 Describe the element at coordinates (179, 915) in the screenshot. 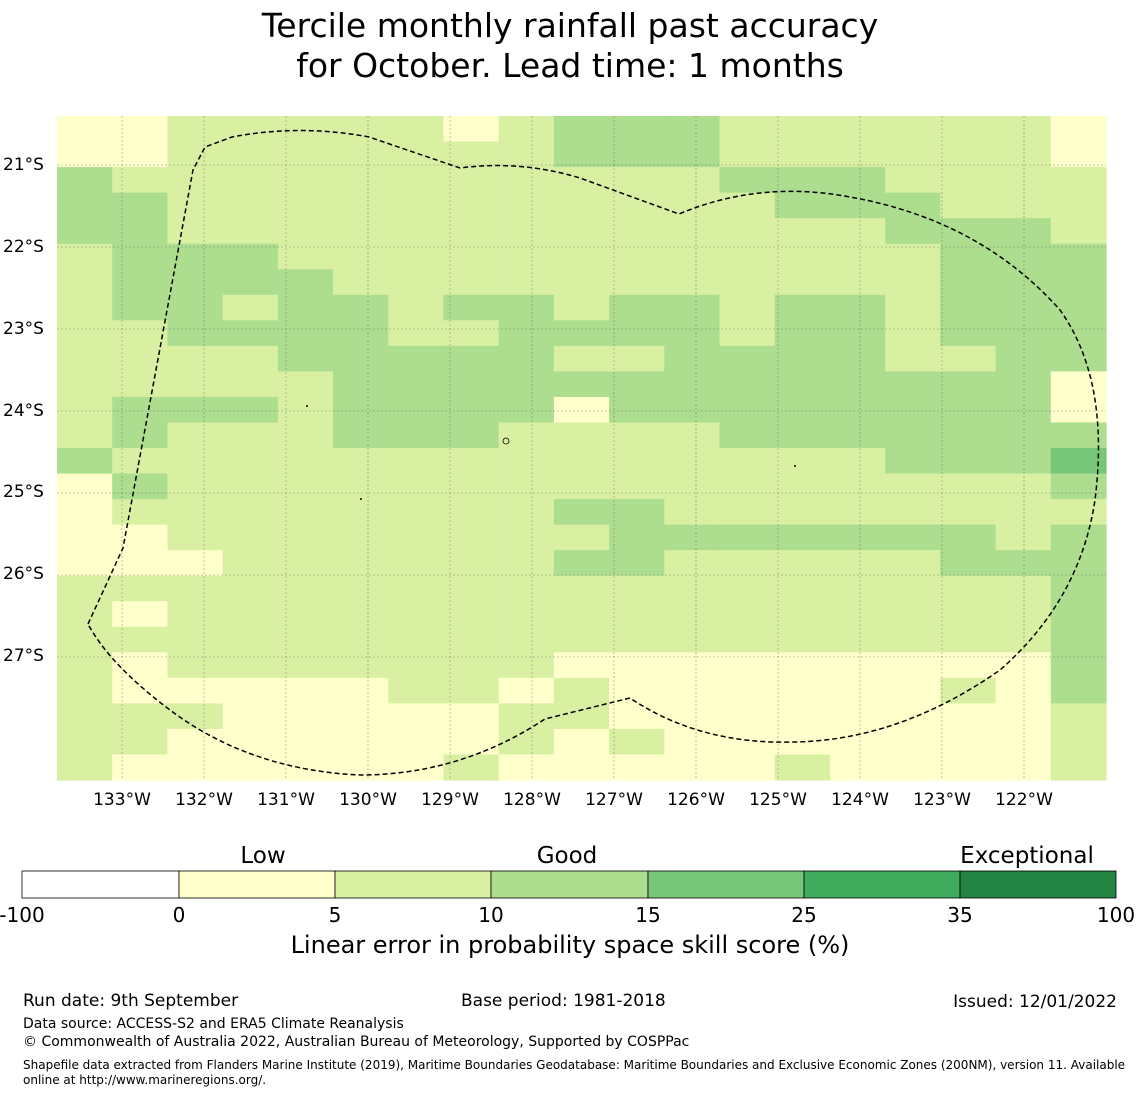

I see `colorbar-tick: 0` at that location.